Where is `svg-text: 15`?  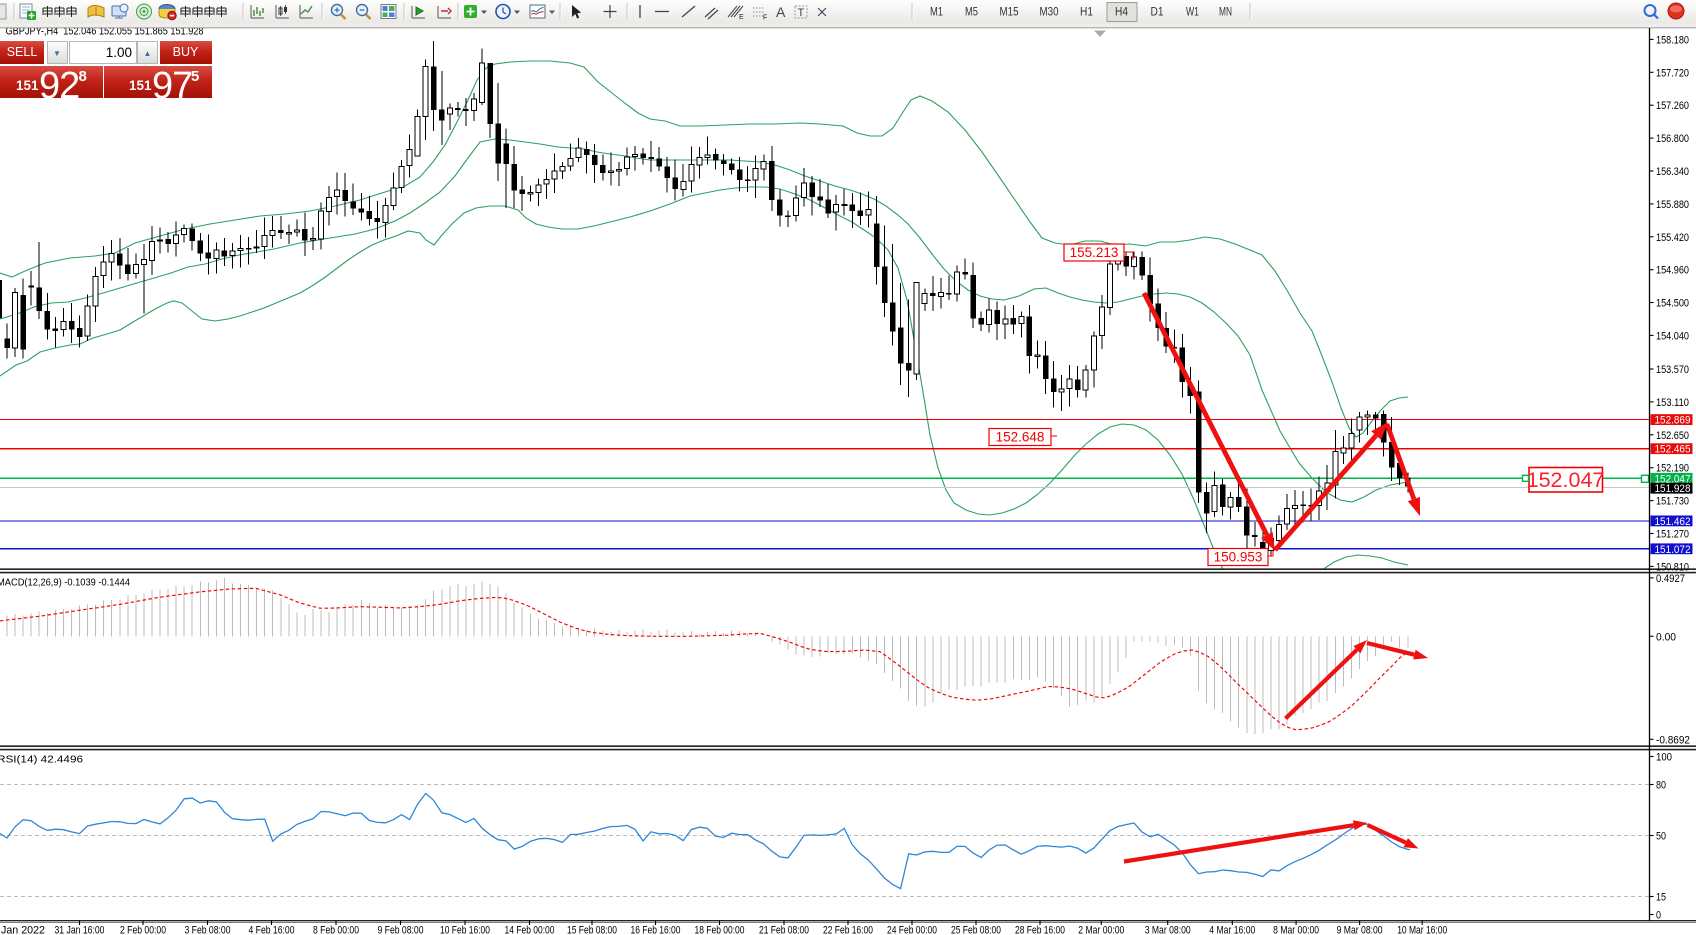 svg-text: 15 is located at coordinates (1661, 898).